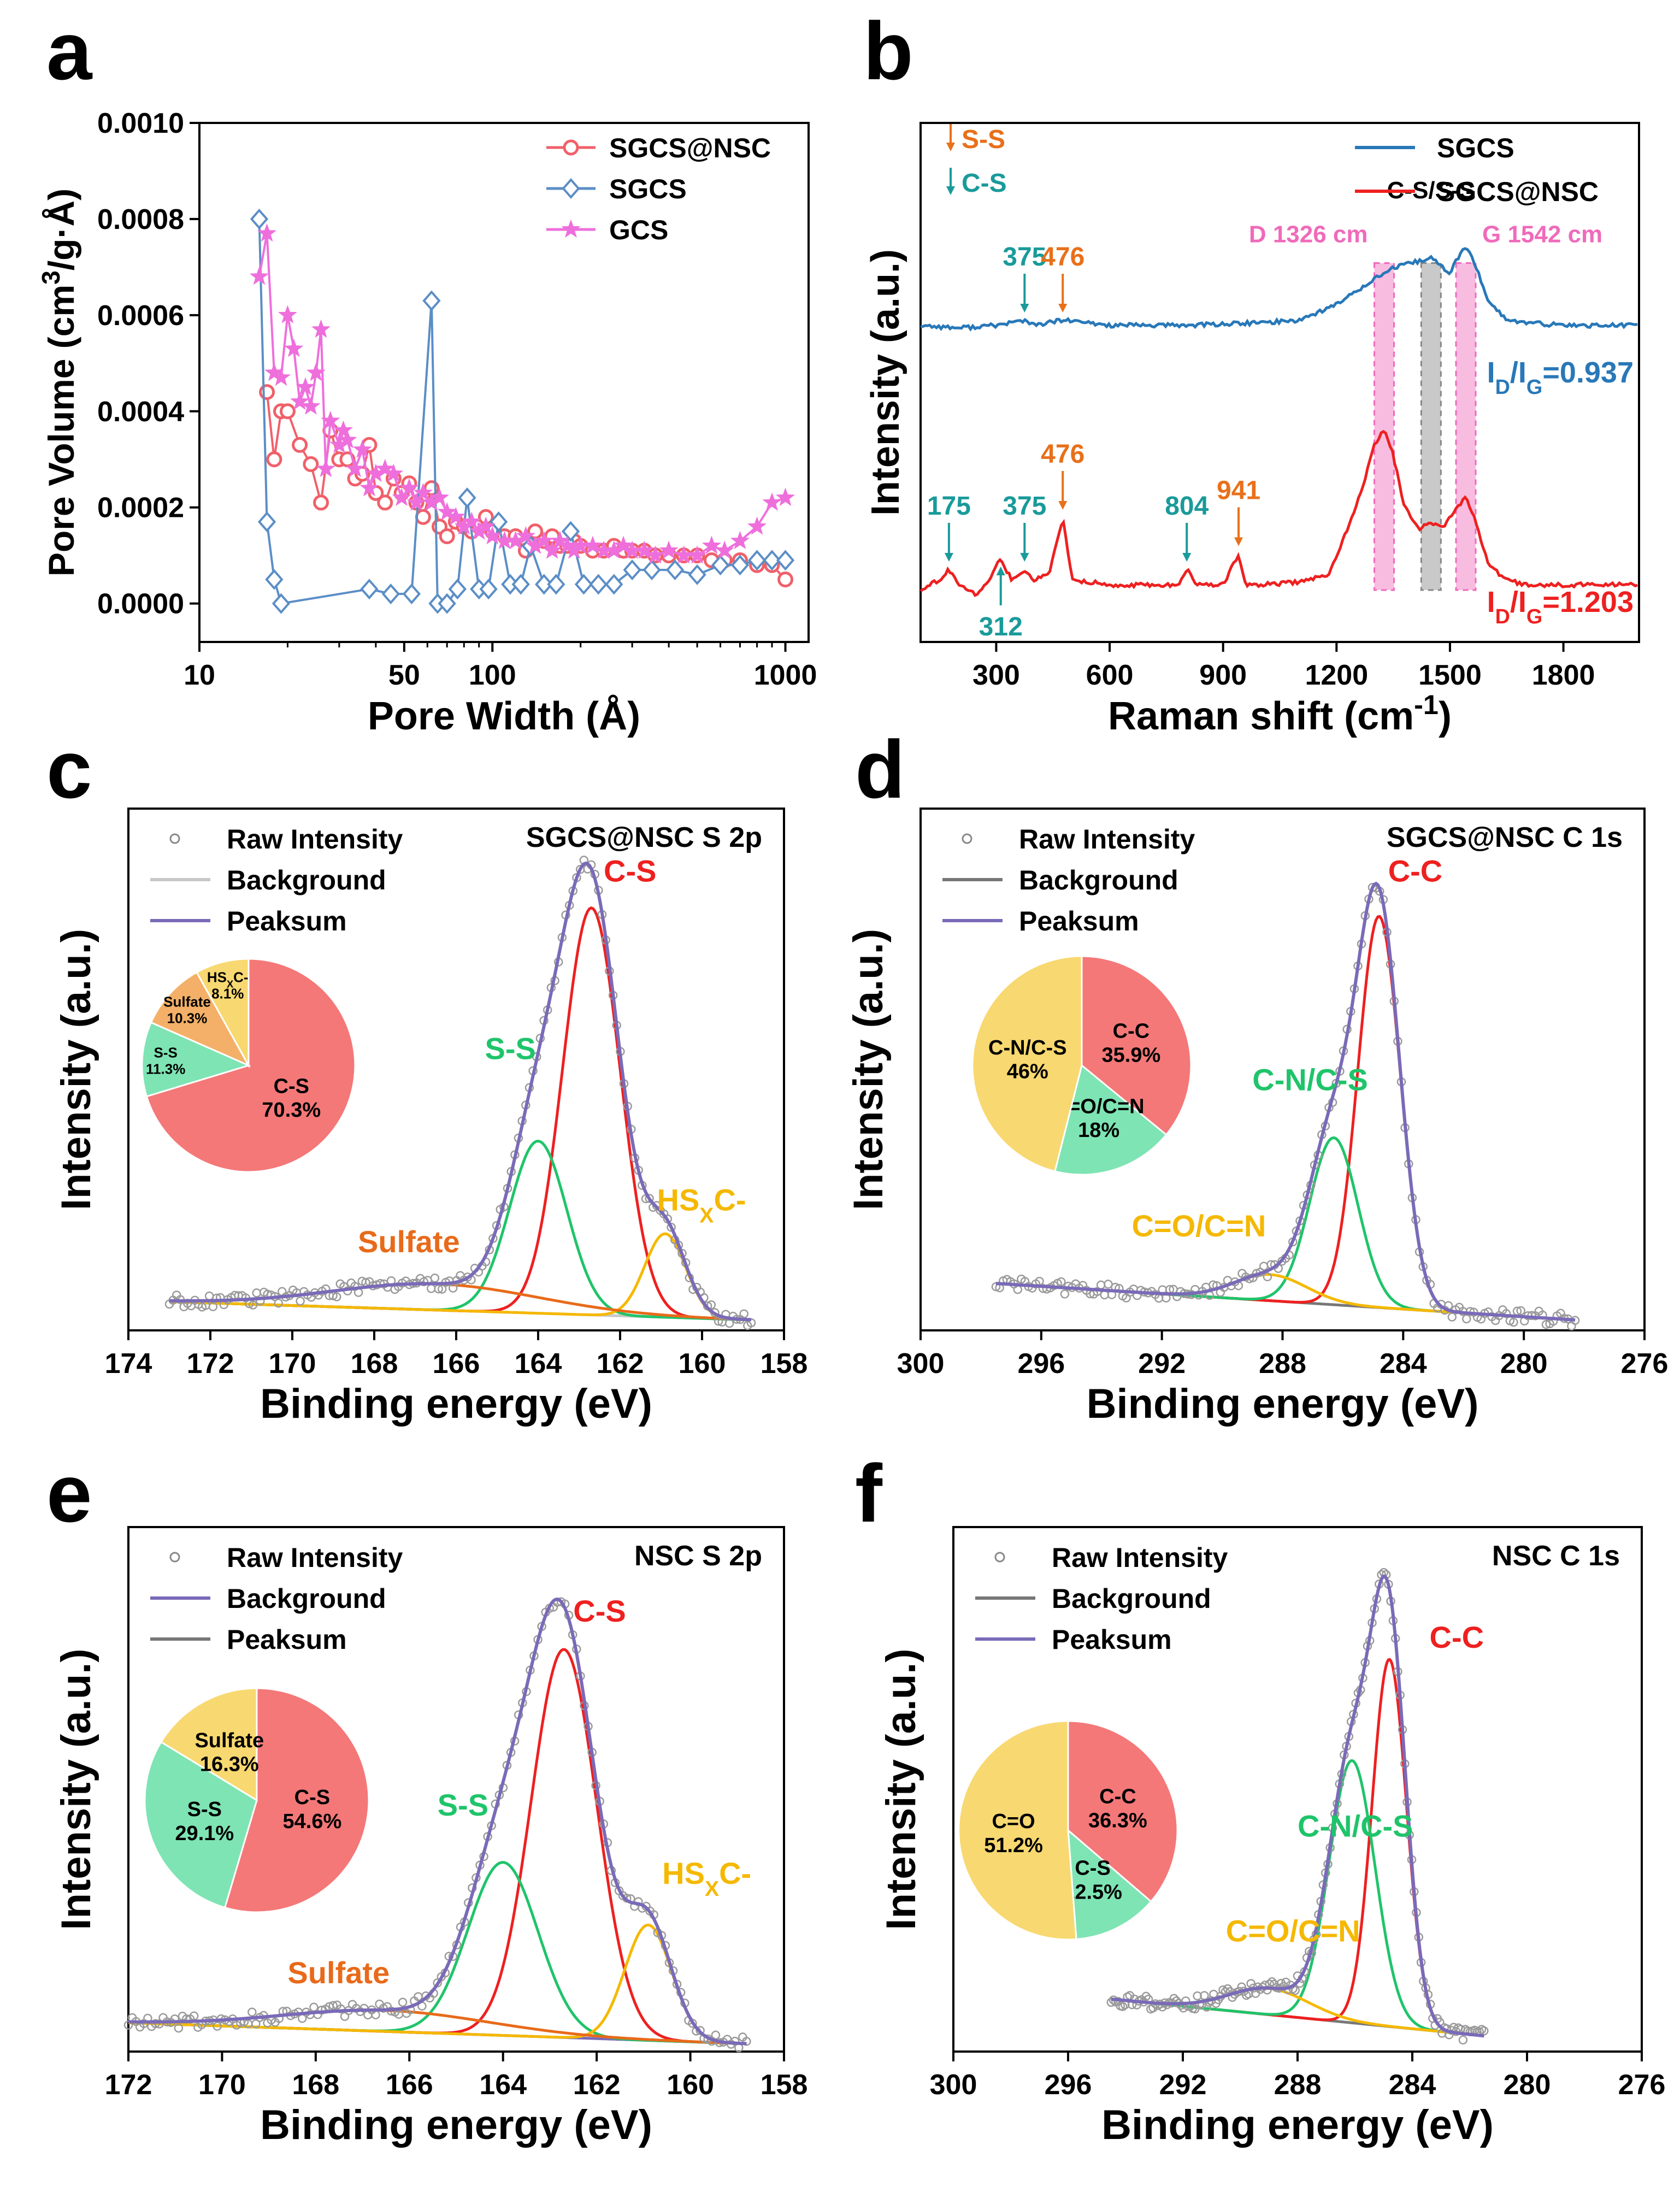 This screenshot has width=1680, height=2204. What do you see at coordinates (1285, 1101) in the screenshot?
I see `panel-d-peaksum-line` at bounding box center [1285, 1101].